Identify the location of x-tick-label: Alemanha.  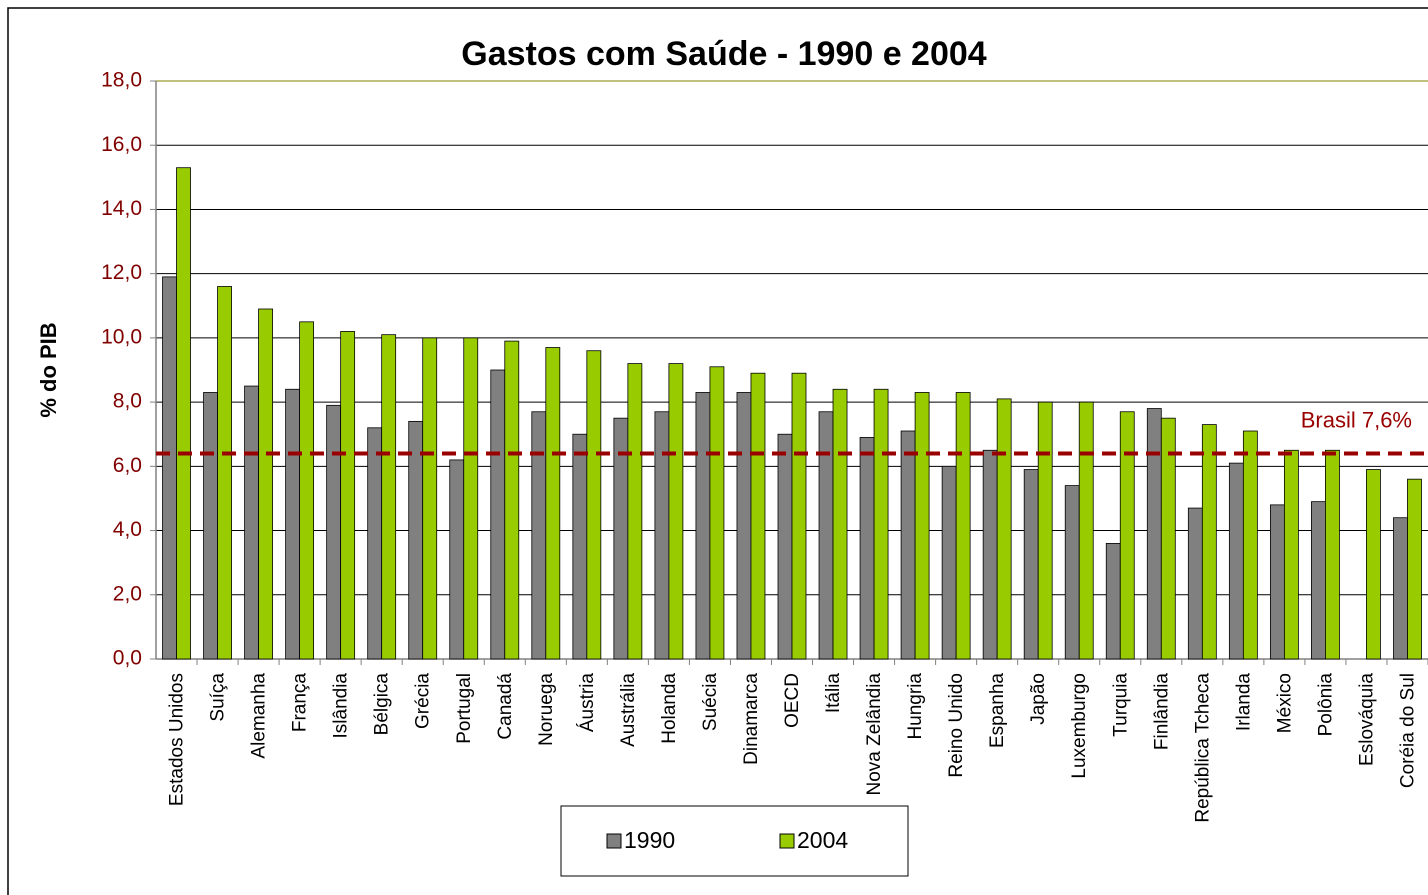
(259, 716).